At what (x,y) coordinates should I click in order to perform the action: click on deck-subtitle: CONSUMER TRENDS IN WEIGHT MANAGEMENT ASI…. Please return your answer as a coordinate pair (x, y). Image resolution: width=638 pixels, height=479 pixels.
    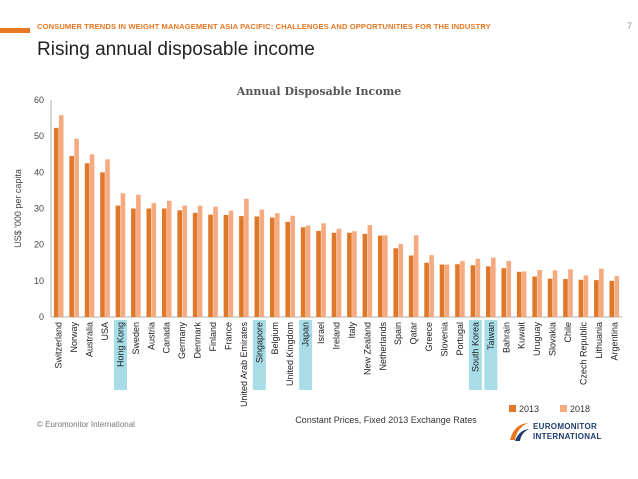
    Looking at the image, I should click on (264, 26).